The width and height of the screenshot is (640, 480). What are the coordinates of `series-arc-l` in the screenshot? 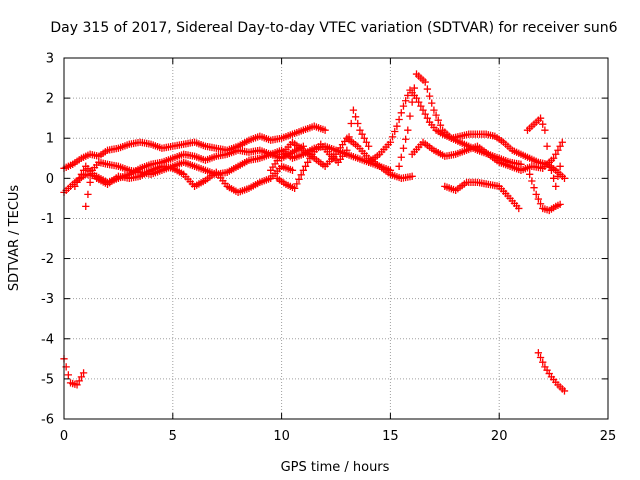 It's located at (545, 192).